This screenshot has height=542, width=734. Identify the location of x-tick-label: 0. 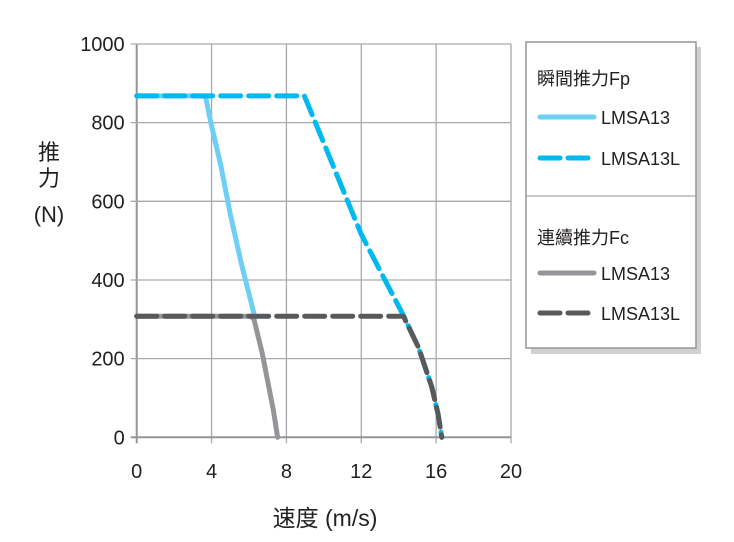
(136, 472).